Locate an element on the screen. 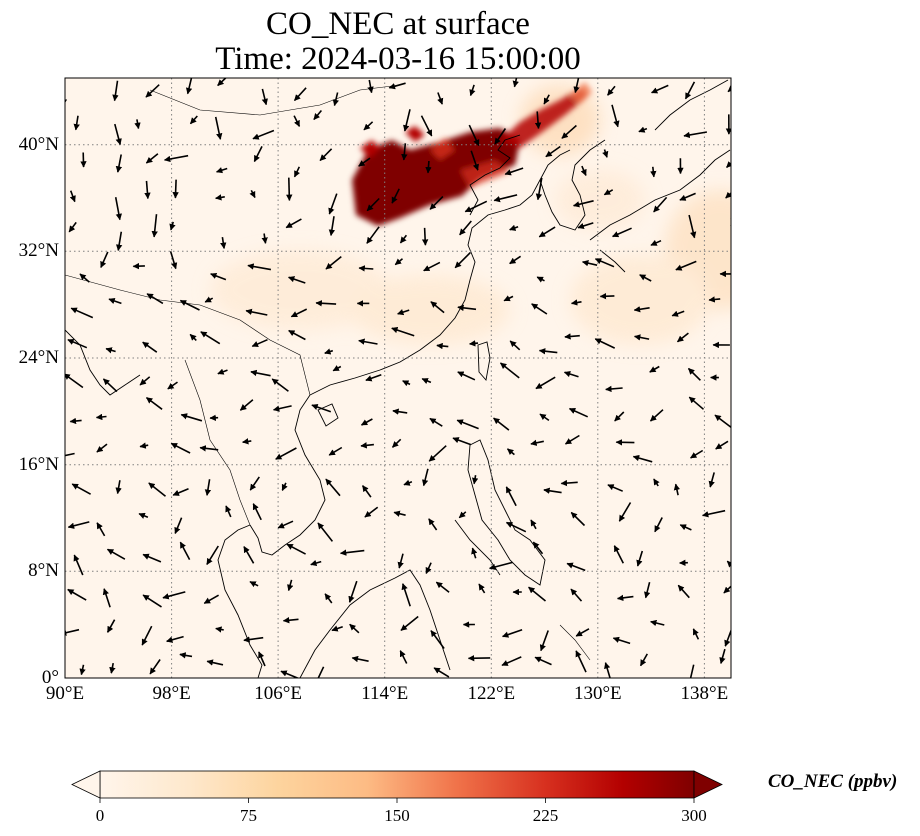 The width and height of the screenshot is (920, 836). colorbar-label: CO_NEC (ppbv) is located at coordinates (833, 781).